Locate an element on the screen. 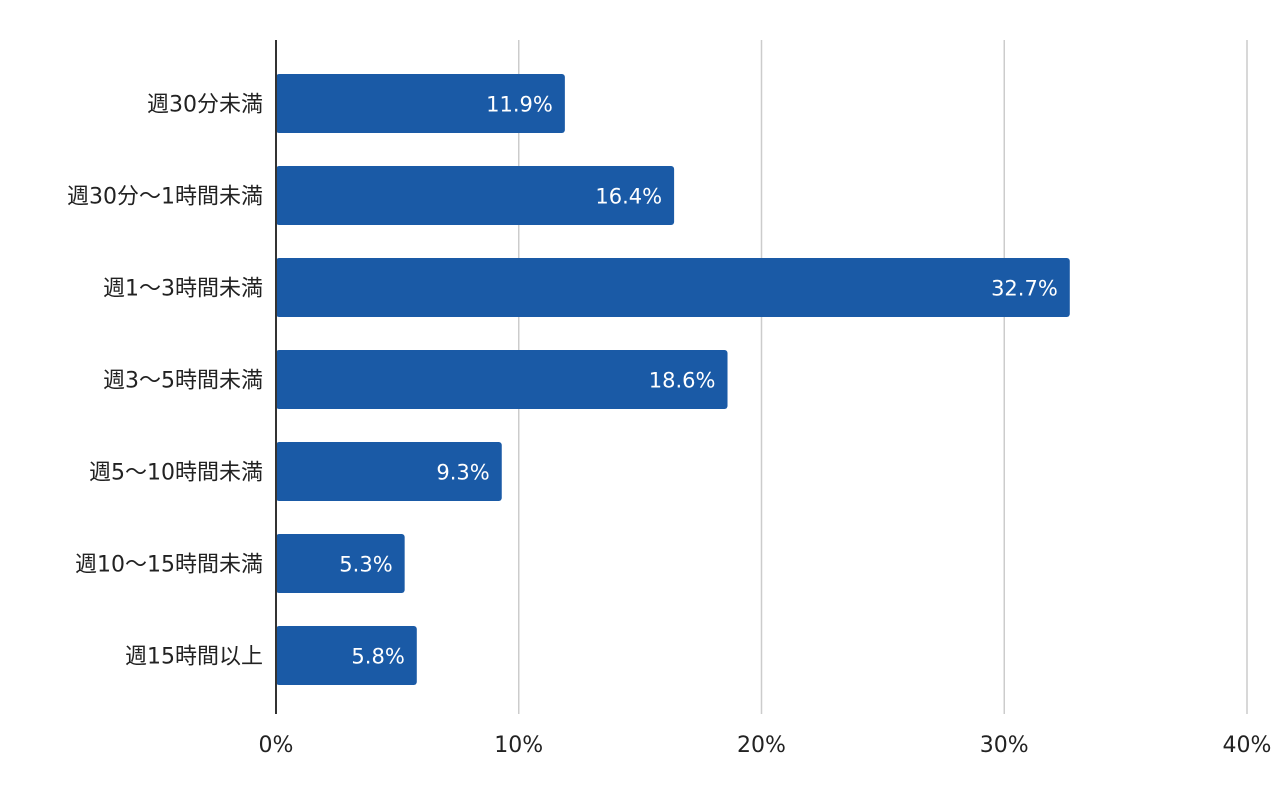 This screenshot has height=800, width=1288. bar-value-label: 18.6% is located at coordinates (682, 381).